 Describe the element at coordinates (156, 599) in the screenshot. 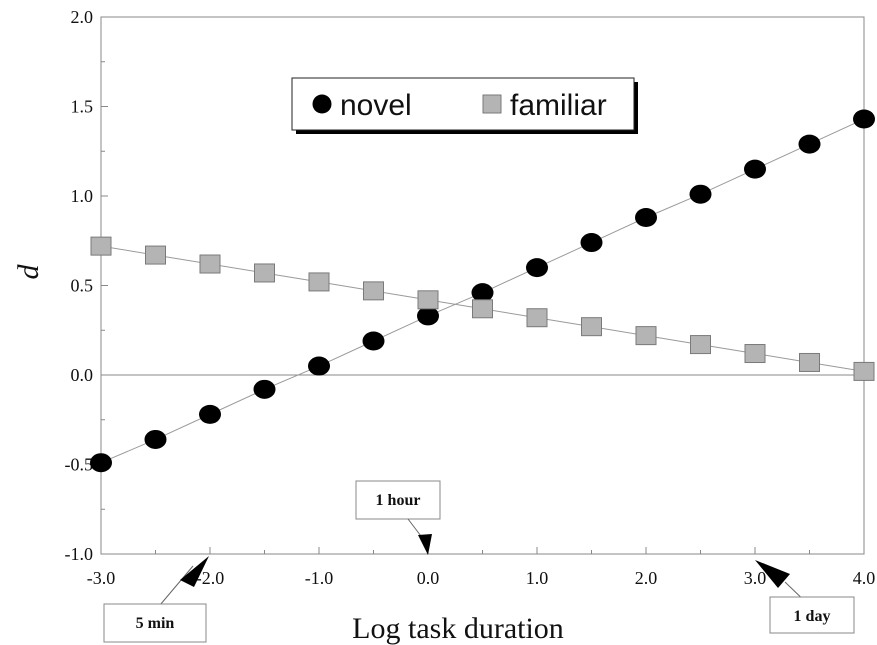

I see `annotation-5min: 5 min` at that location.